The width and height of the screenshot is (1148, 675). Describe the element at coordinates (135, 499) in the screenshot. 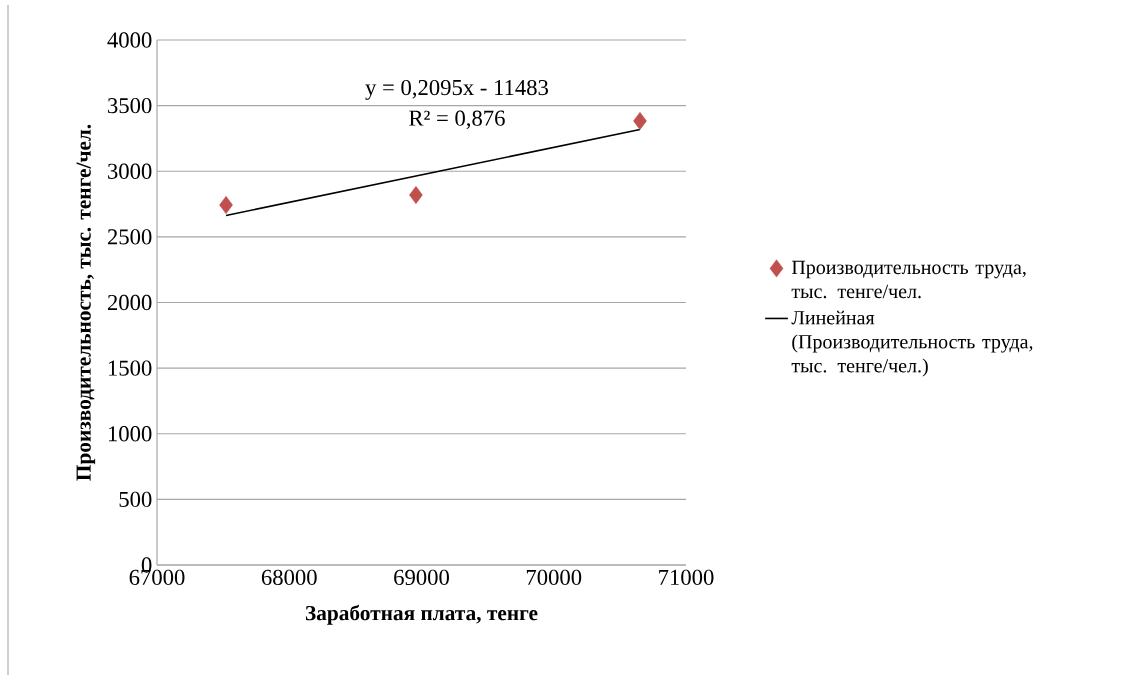

I see `y-tick-label: 500` at that location.